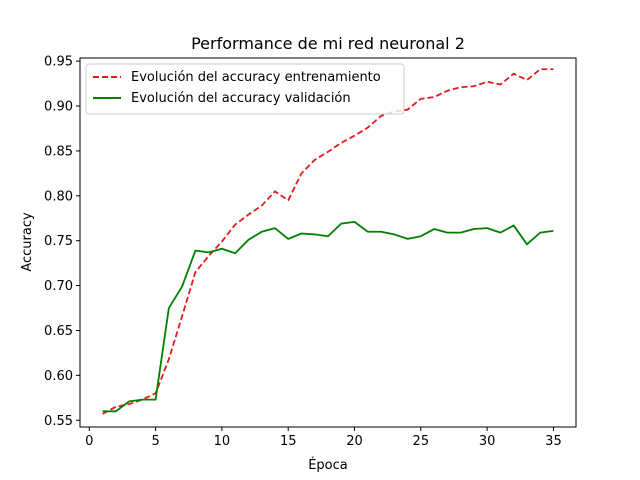 The width and height of the screenshot is (640, 480). Describe the element at coordinates (241, 98) in the screenshot. I see `legend-label-validation: Evolución del accuracy validación` at that location.